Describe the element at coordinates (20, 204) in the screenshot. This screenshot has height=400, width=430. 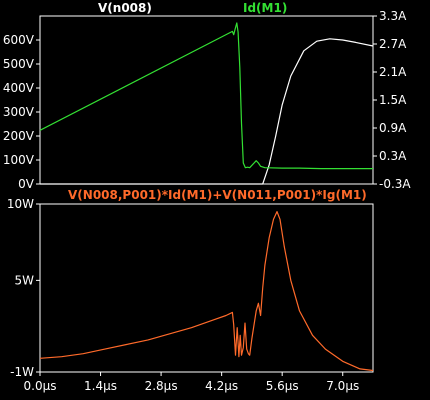
I see `bottom-left-tick-label: 10W` at that location.